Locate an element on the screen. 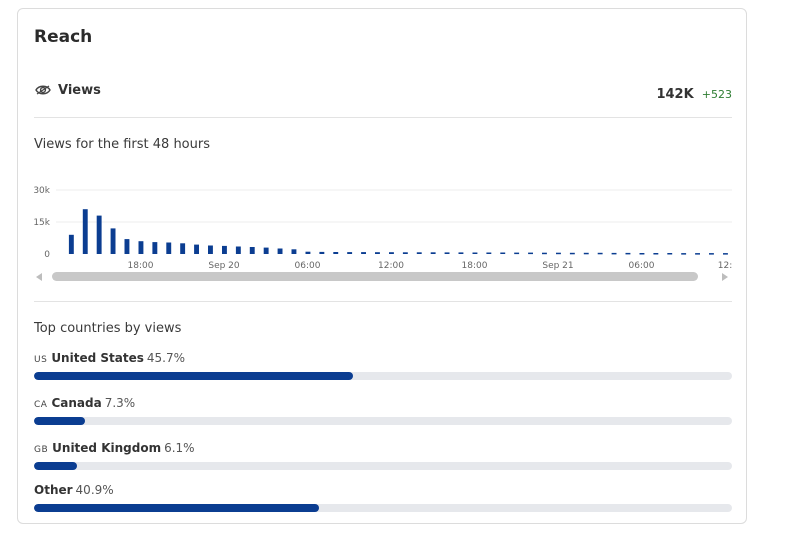  card-title: Reach is located at coordinates (63, 37).